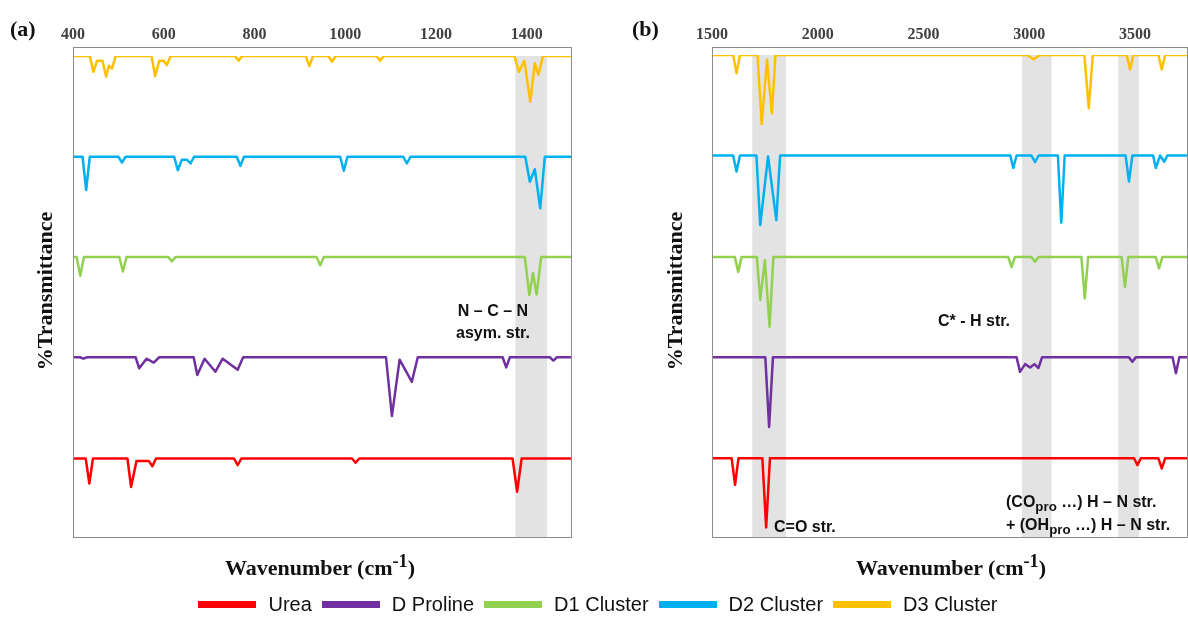 This screenshot has width=1188, height=617. What do you see at coordinates (73, 33) in the screenshot?
I see `x-tick-label: 400` at bounding box center [73, 33].